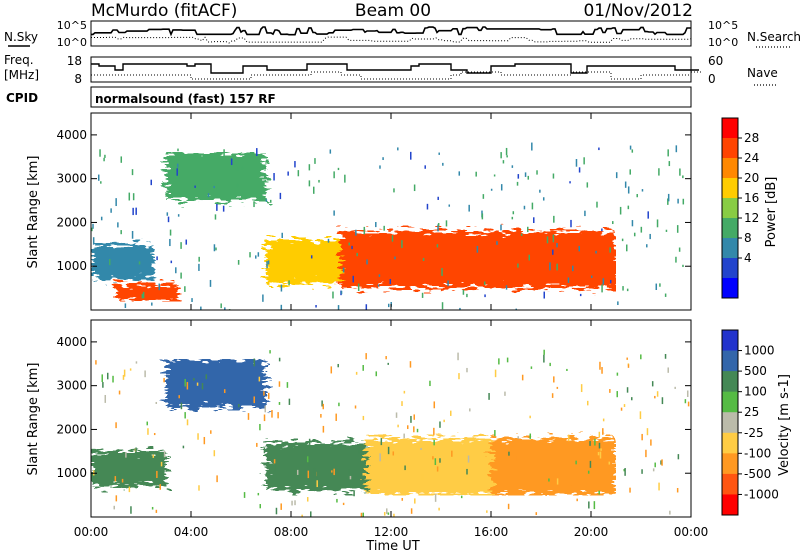  What do you see at coordinates (761, 494) in the screenshot?
I see `colorbar-tick-label: -1000` at bounding box center [761, 494].